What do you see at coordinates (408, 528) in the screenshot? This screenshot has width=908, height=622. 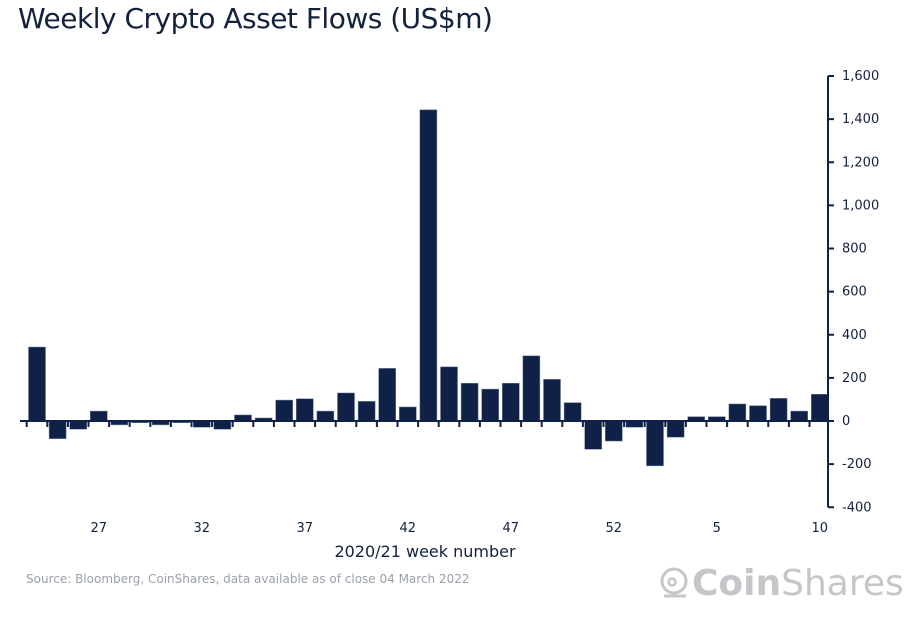 I see `x-tick-label: 42` at bounding box center [408, 528].